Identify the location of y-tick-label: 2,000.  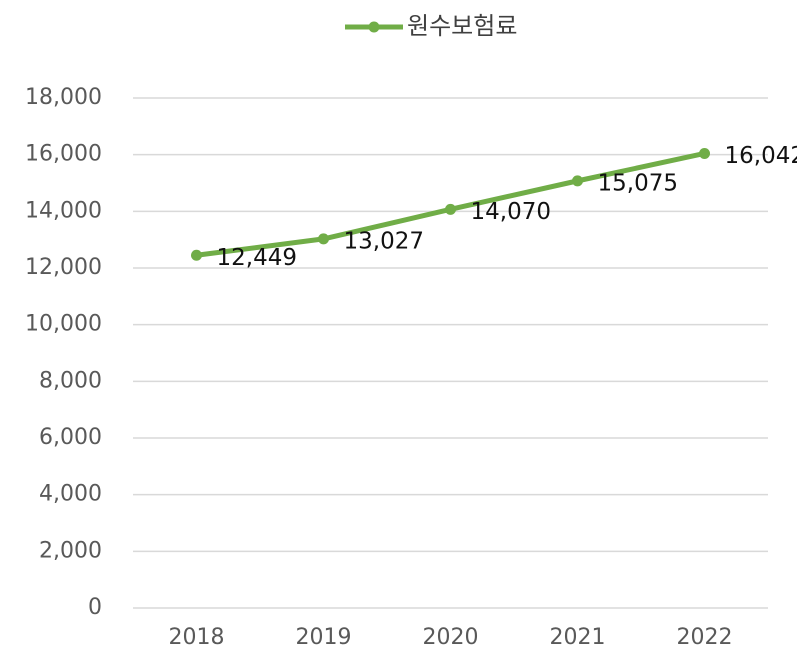
(70, 550).